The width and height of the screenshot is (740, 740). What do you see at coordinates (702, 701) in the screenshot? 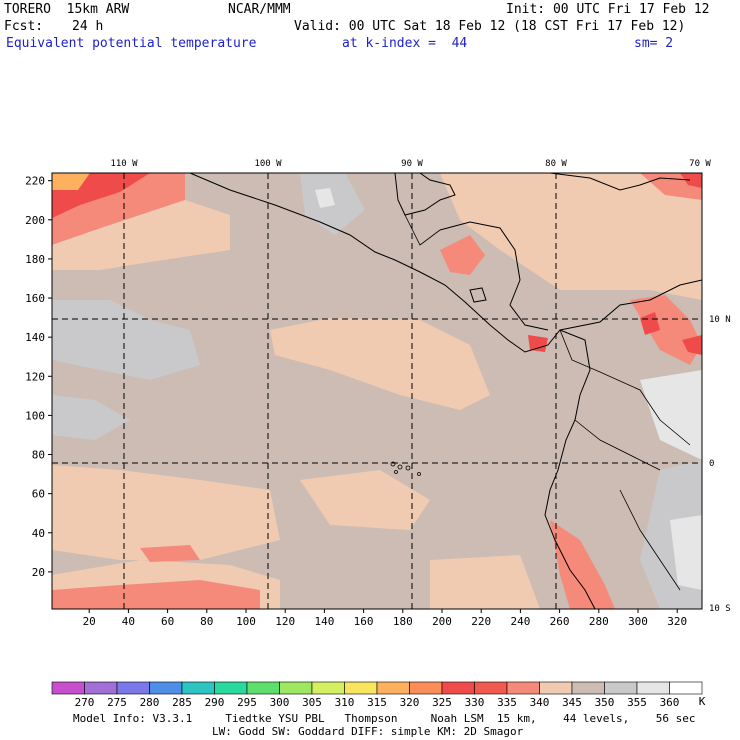
I see `colorbar-unit: K` at bounding box center [702, 701].